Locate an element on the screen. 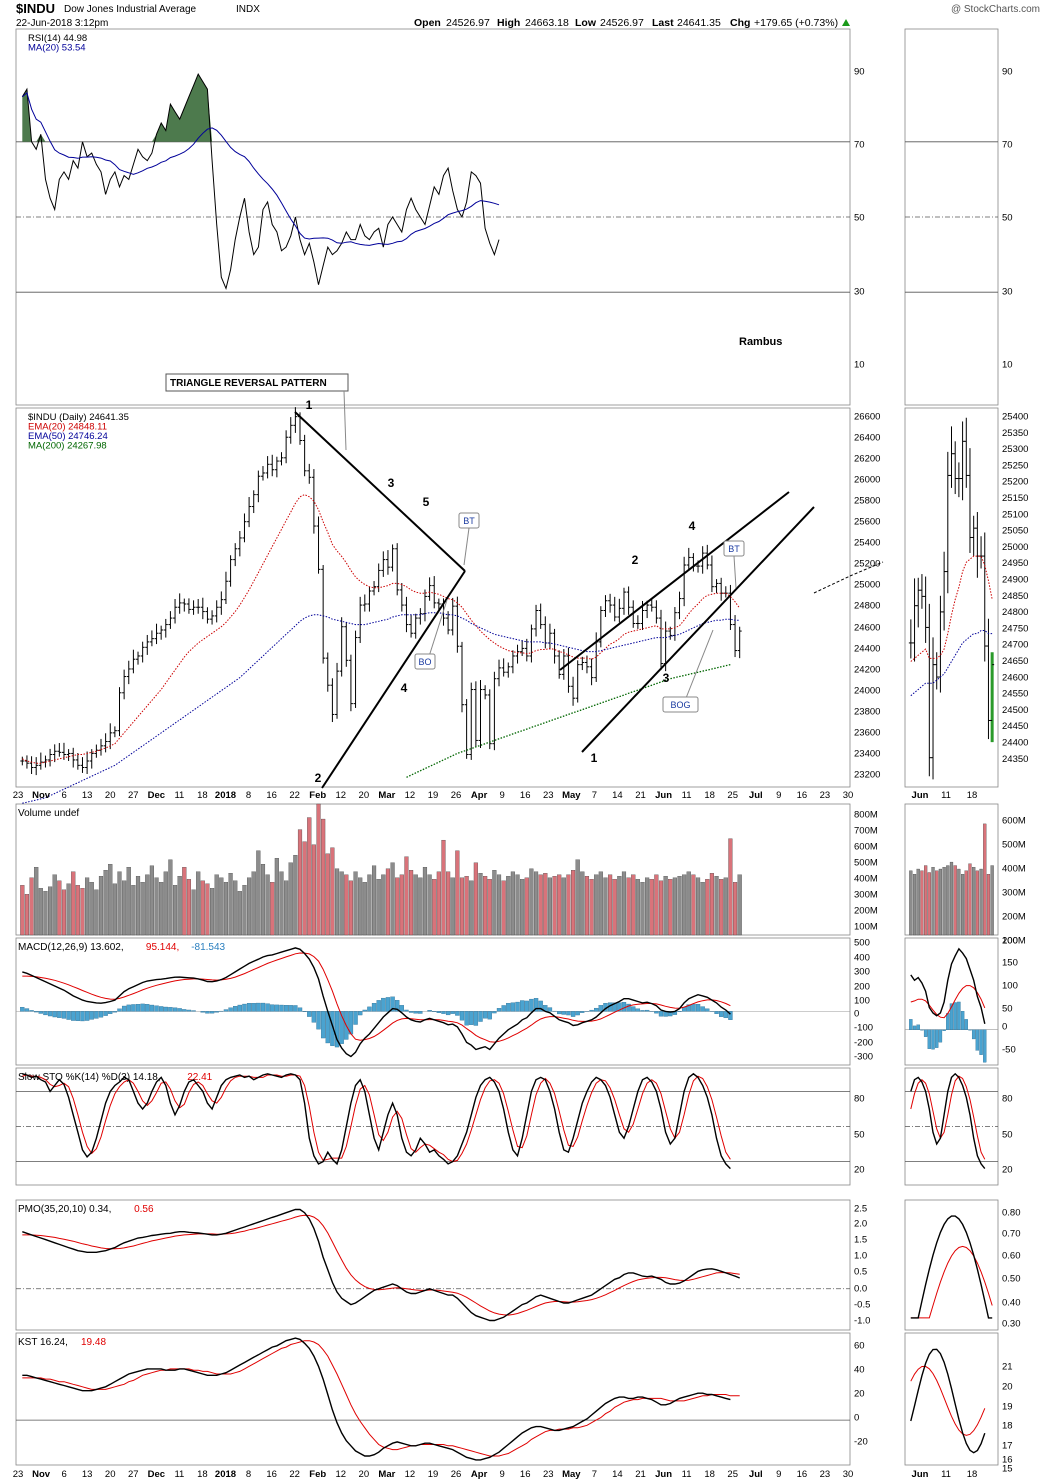 The image size is (1050, 1484). wave-label: 4 is located at coordinates (404, 688).